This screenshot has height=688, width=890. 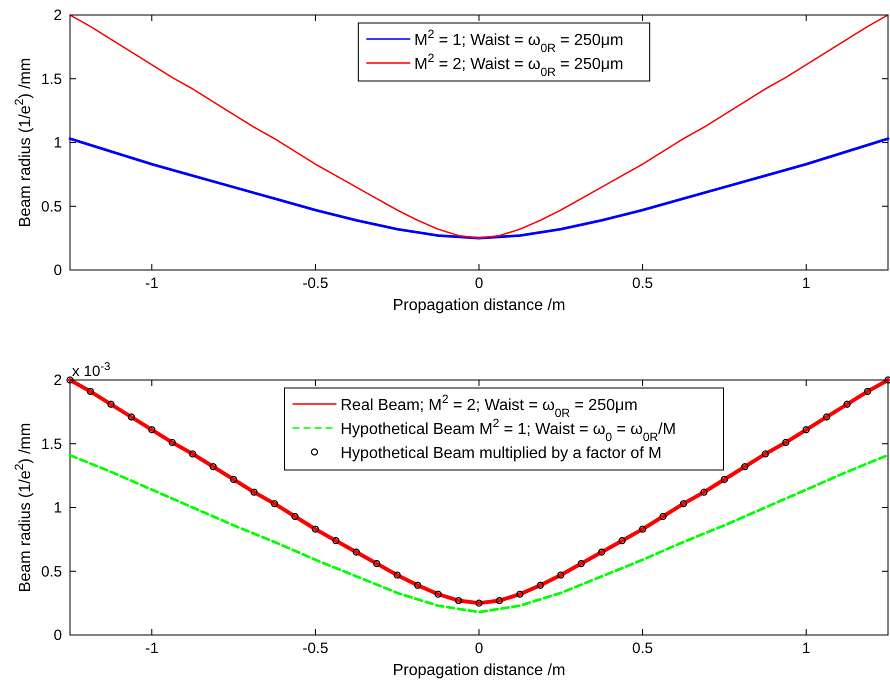 I want to click on annotation: x 10$^{-3}$, so click(x=91, y=370).